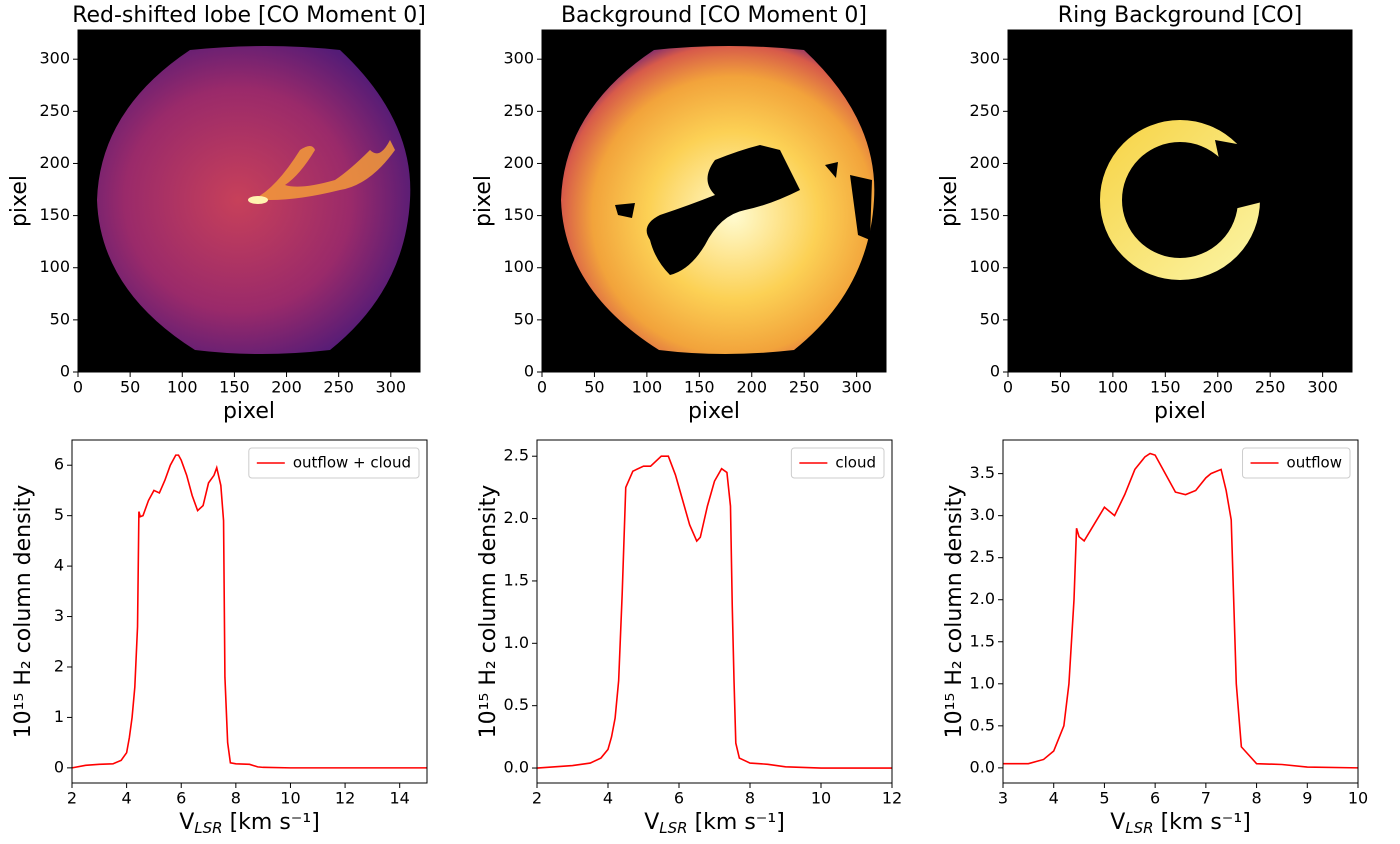  Describe the element at coordinates (982, 514) in the screenshot. I see `y-tick-label: 3.0` at that location.